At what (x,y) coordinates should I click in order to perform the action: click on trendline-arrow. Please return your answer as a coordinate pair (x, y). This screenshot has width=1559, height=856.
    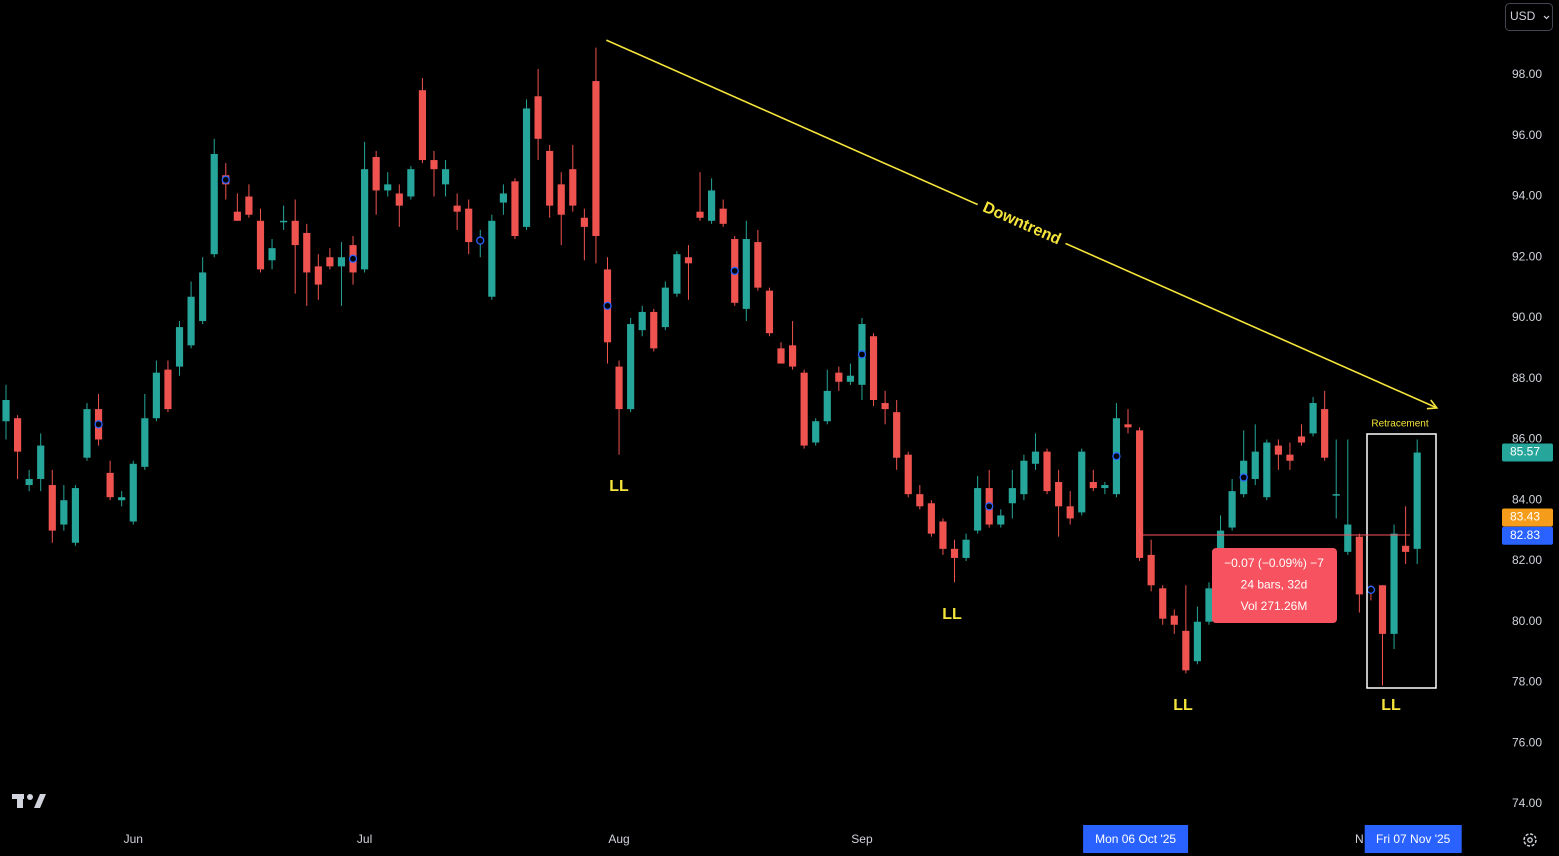
    Looking at the image, I should click on (1432, 404).